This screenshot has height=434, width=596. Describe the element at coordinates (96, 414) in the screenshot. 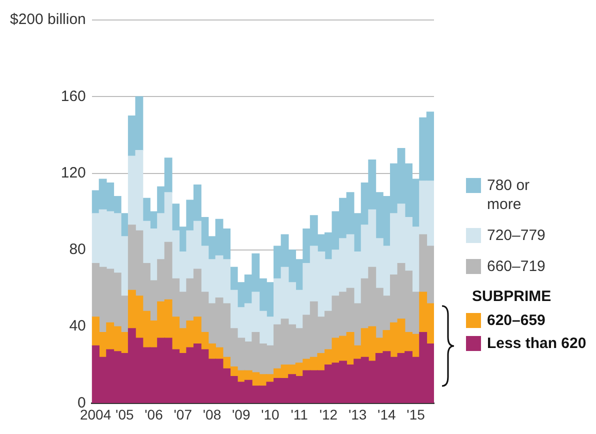

I see `x-tick-label: 2004` at that location.